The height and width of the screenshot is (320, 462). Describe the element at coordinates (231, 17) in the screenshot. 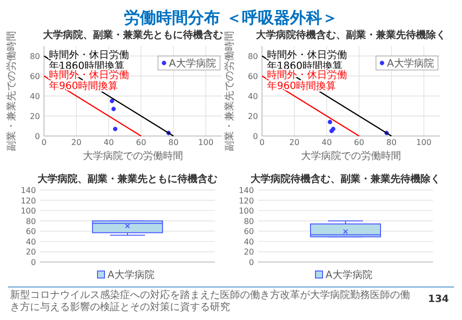

I see `text: 労働時間分布 ＜呼吸器外科＞` at that location.